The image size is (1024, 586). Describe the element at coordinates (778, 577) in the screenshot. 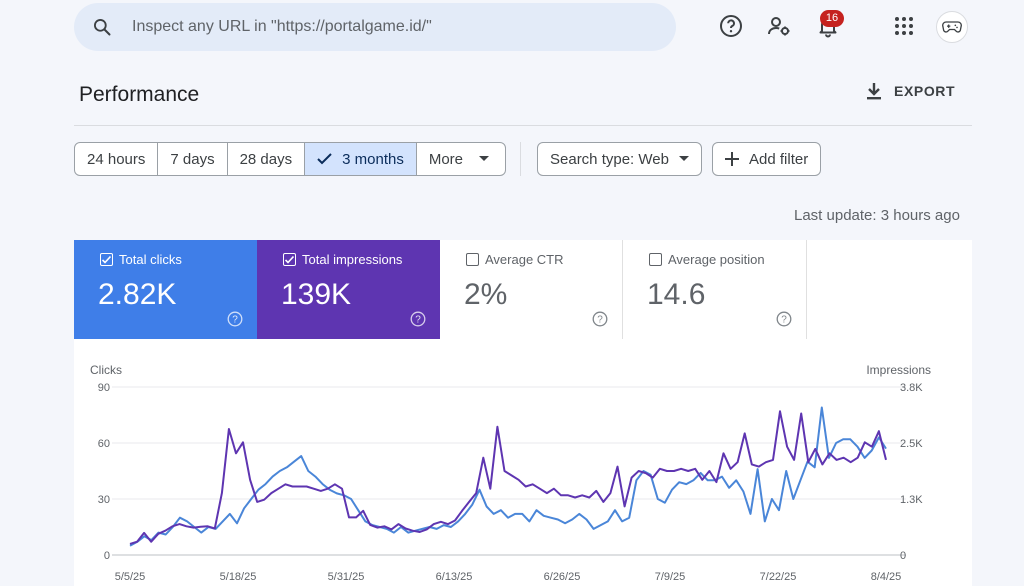

I see `x-tick-label: 7/22/25` at that location.